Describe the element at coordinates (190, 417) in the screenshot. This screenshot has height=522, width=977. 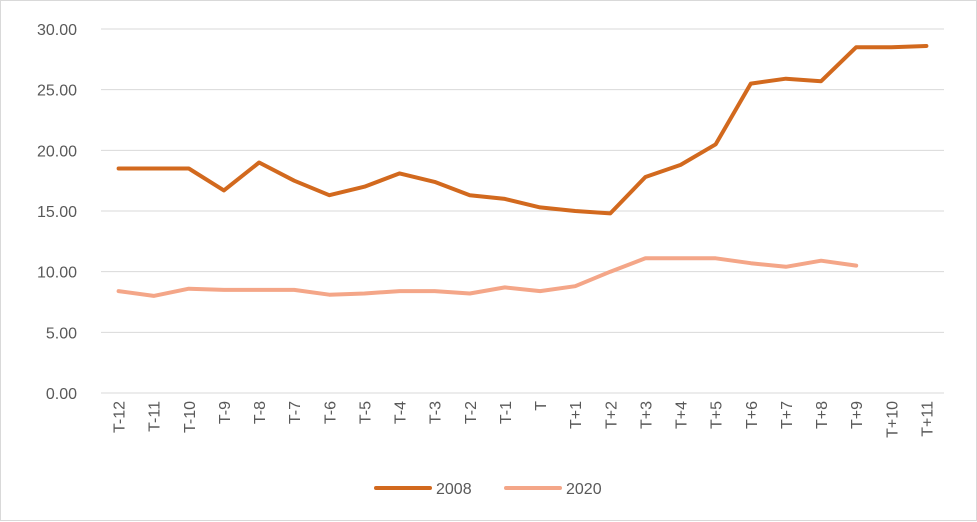
I see `x-tick-label: T-10` at that location.